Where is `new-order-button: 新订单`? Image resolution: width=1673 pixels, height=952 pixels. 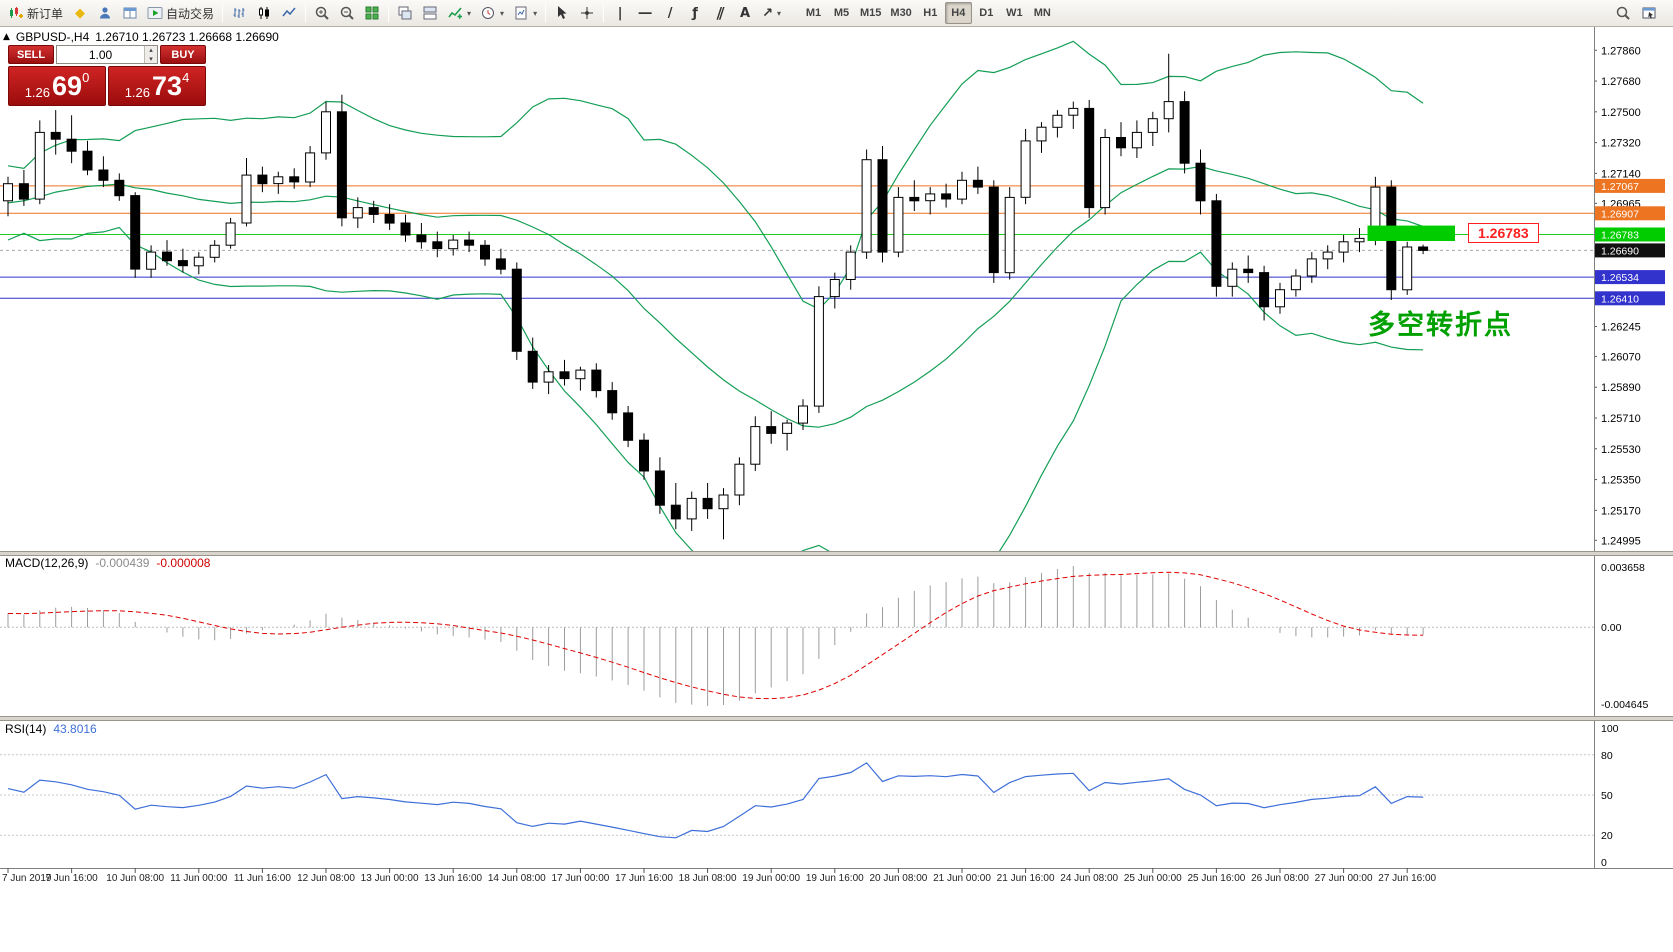
new-order-button: 新订单 is located at coordinates (35, 13).